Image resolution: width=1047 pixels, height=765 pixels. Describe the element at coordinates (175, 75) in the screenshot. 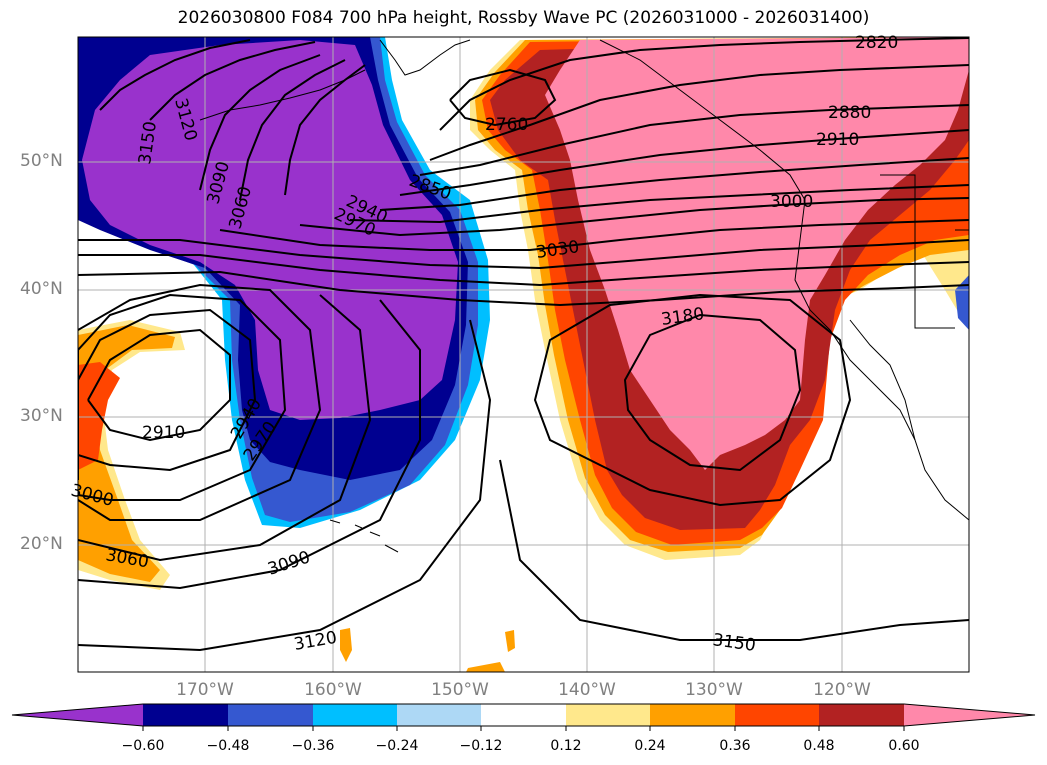

I see `contour-3150-west` at that location.